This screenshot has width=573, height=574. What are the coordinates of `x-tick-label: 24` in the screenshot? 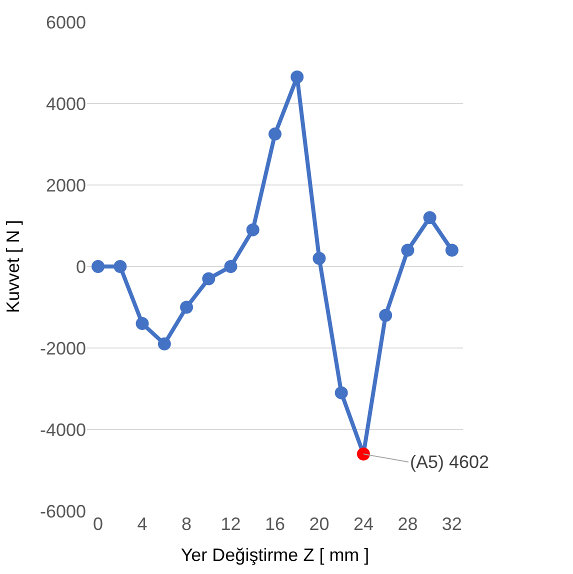 It's located at (363, 524).